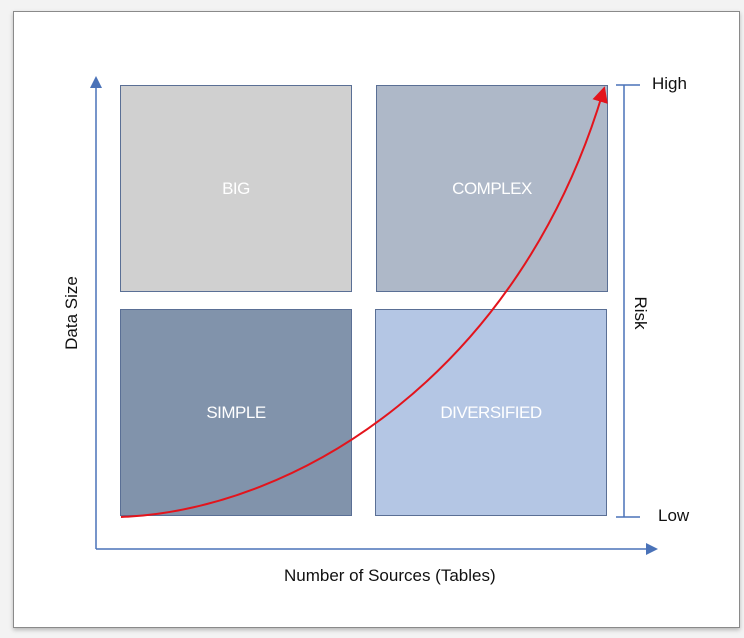  What do you see at coordinates (669, 83) in the screenshot?
I see `risk-high-label: High` at bounding box center [669, 83].